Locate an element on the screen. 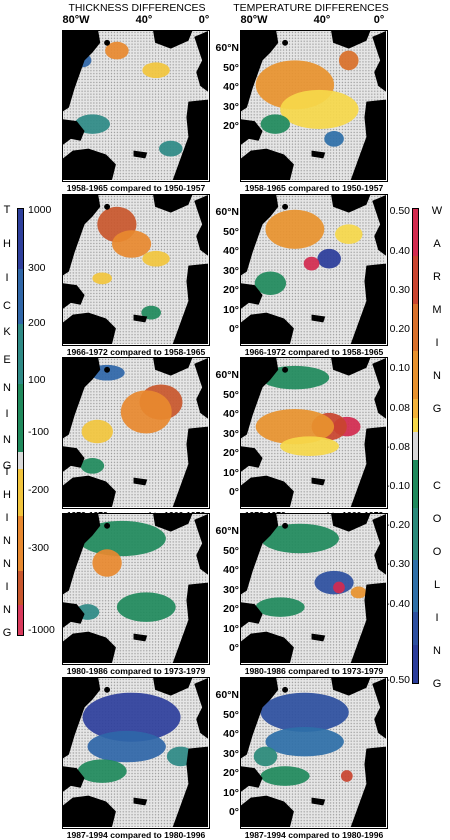  temperature-color-bar is located at coordinates (415, 446).